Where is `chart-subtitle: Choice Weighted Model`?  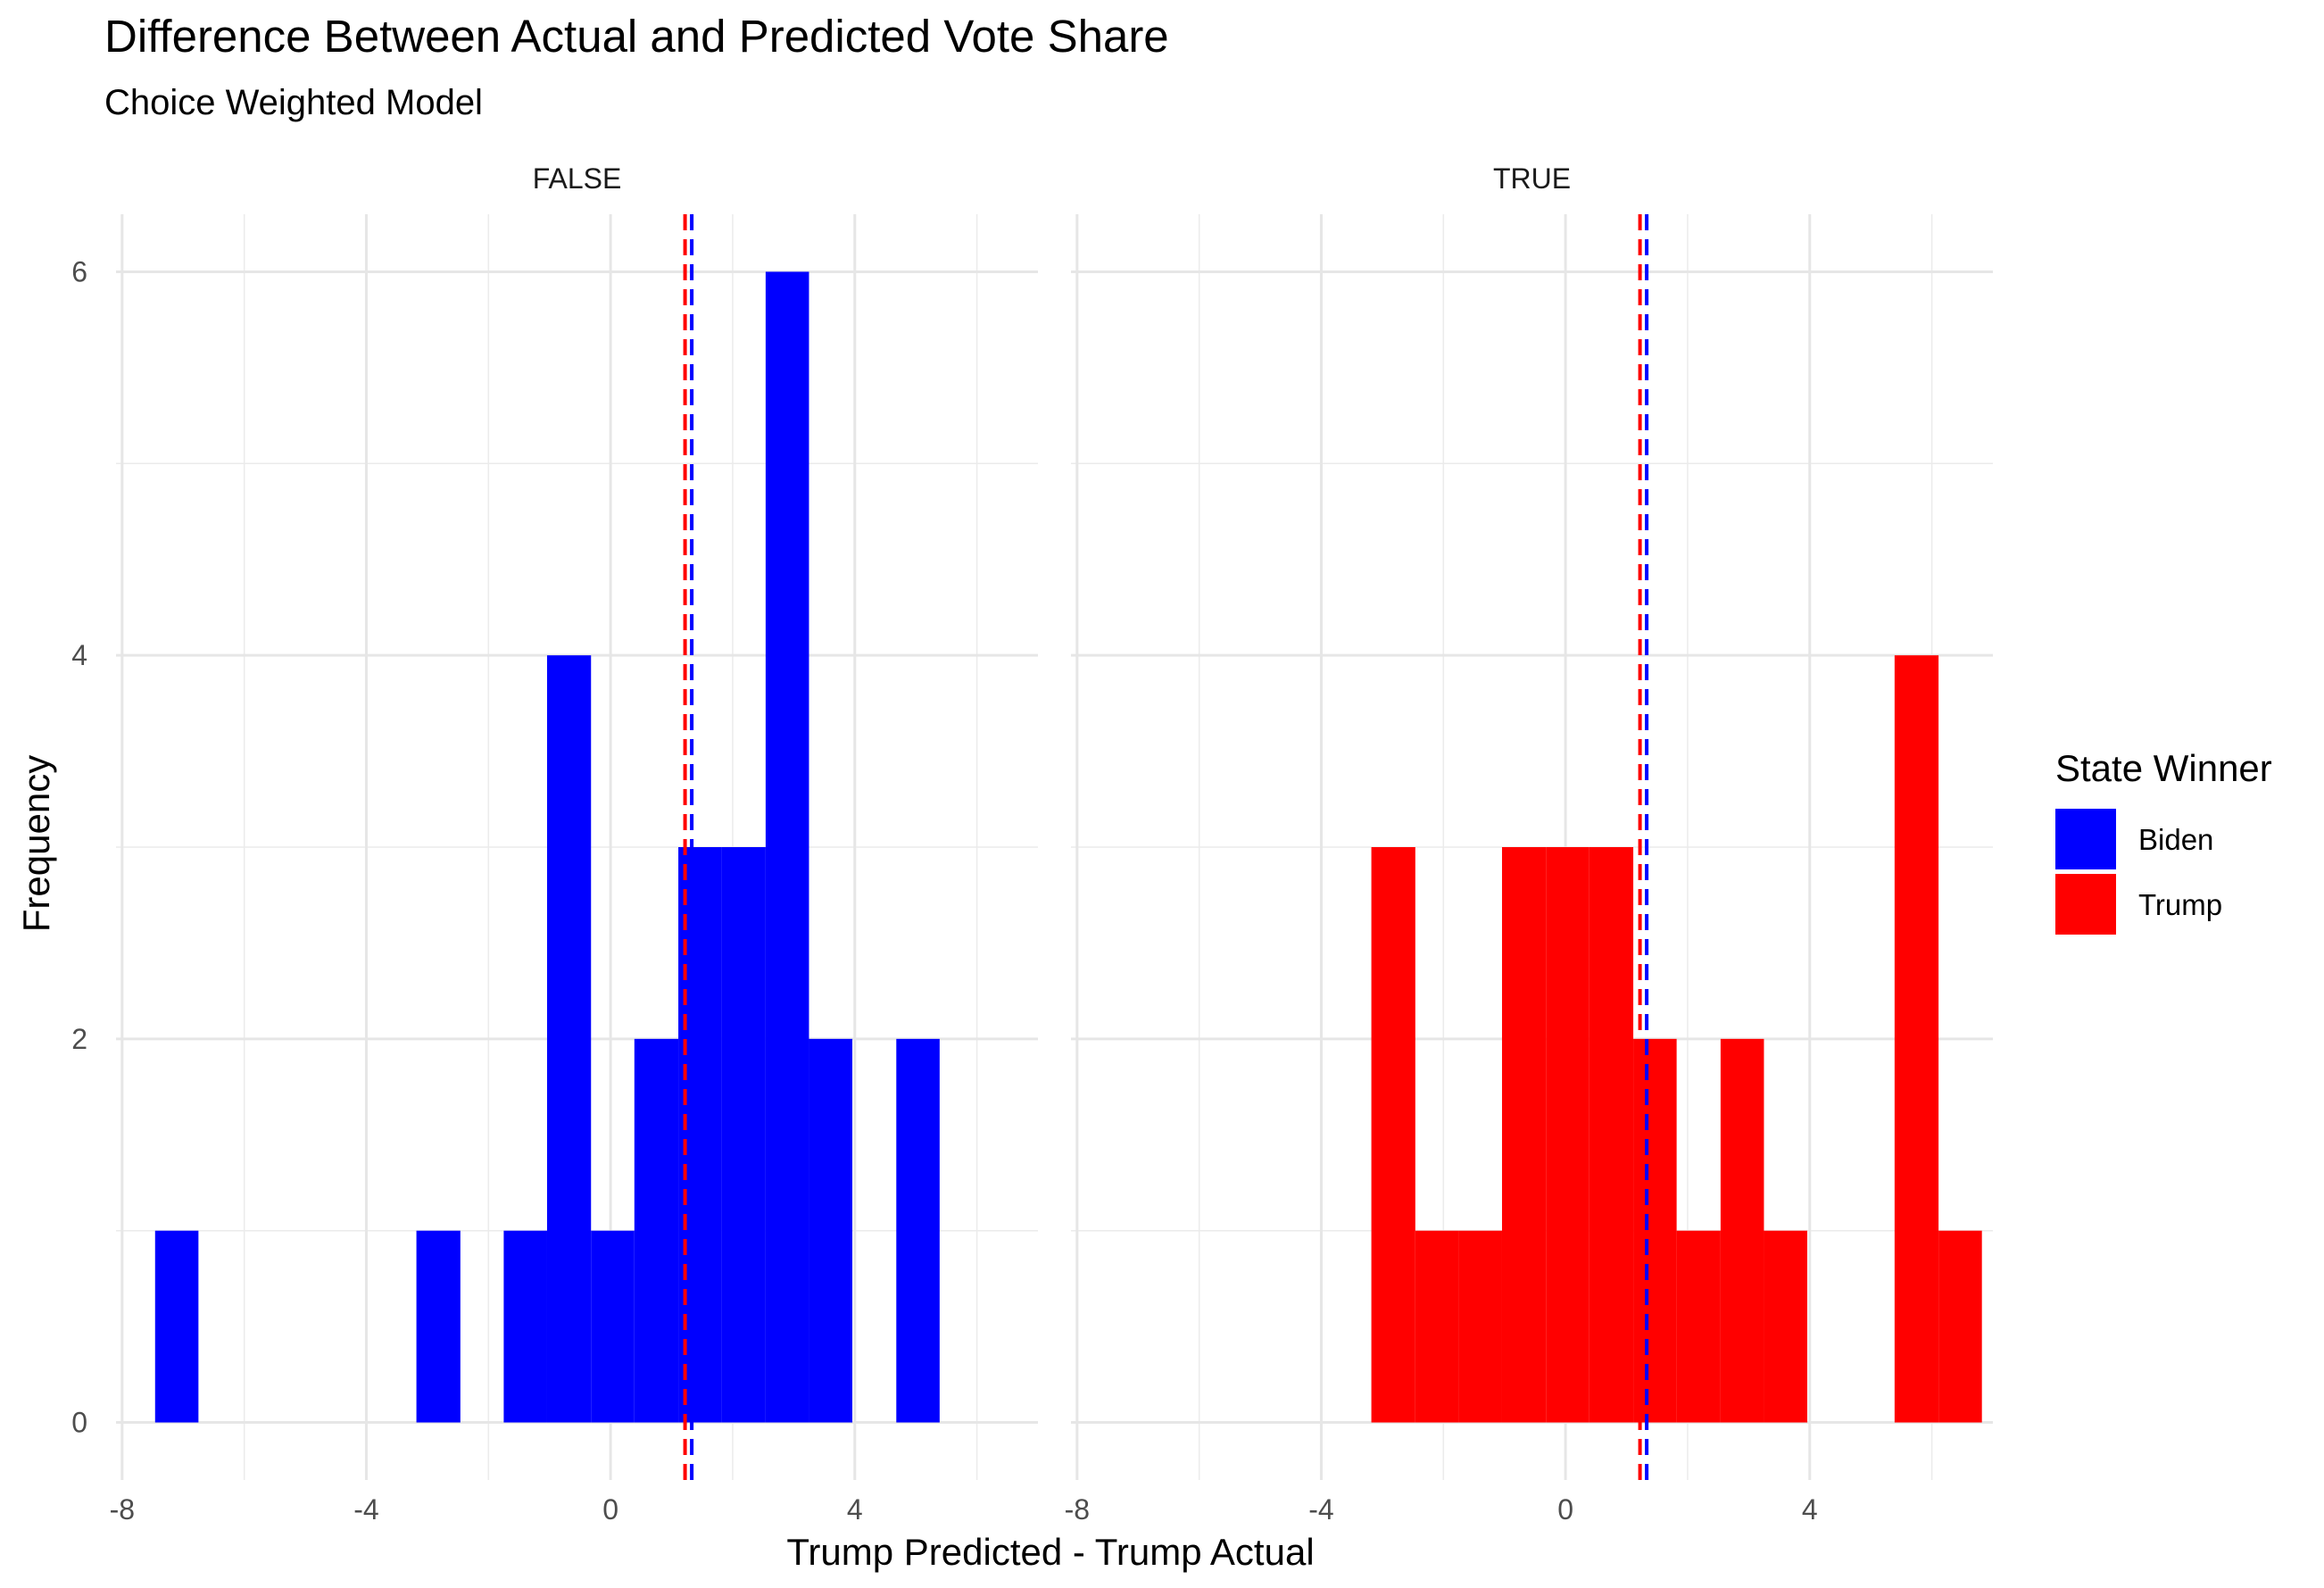 chart-subtitle: Choice Weighted Model is located at coordinates (293, 102).